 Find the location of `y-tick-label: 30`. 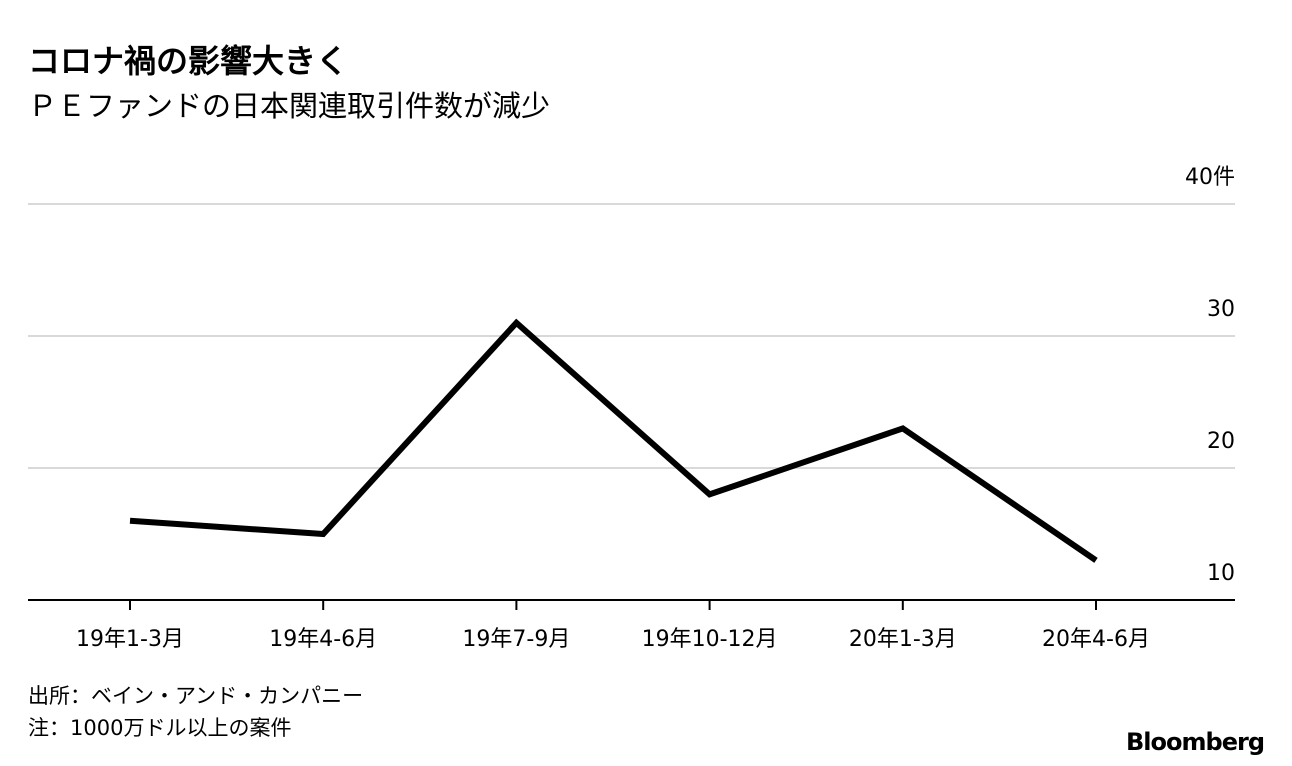

y-tick-label: 30 is located at coordinates (1221, 309).